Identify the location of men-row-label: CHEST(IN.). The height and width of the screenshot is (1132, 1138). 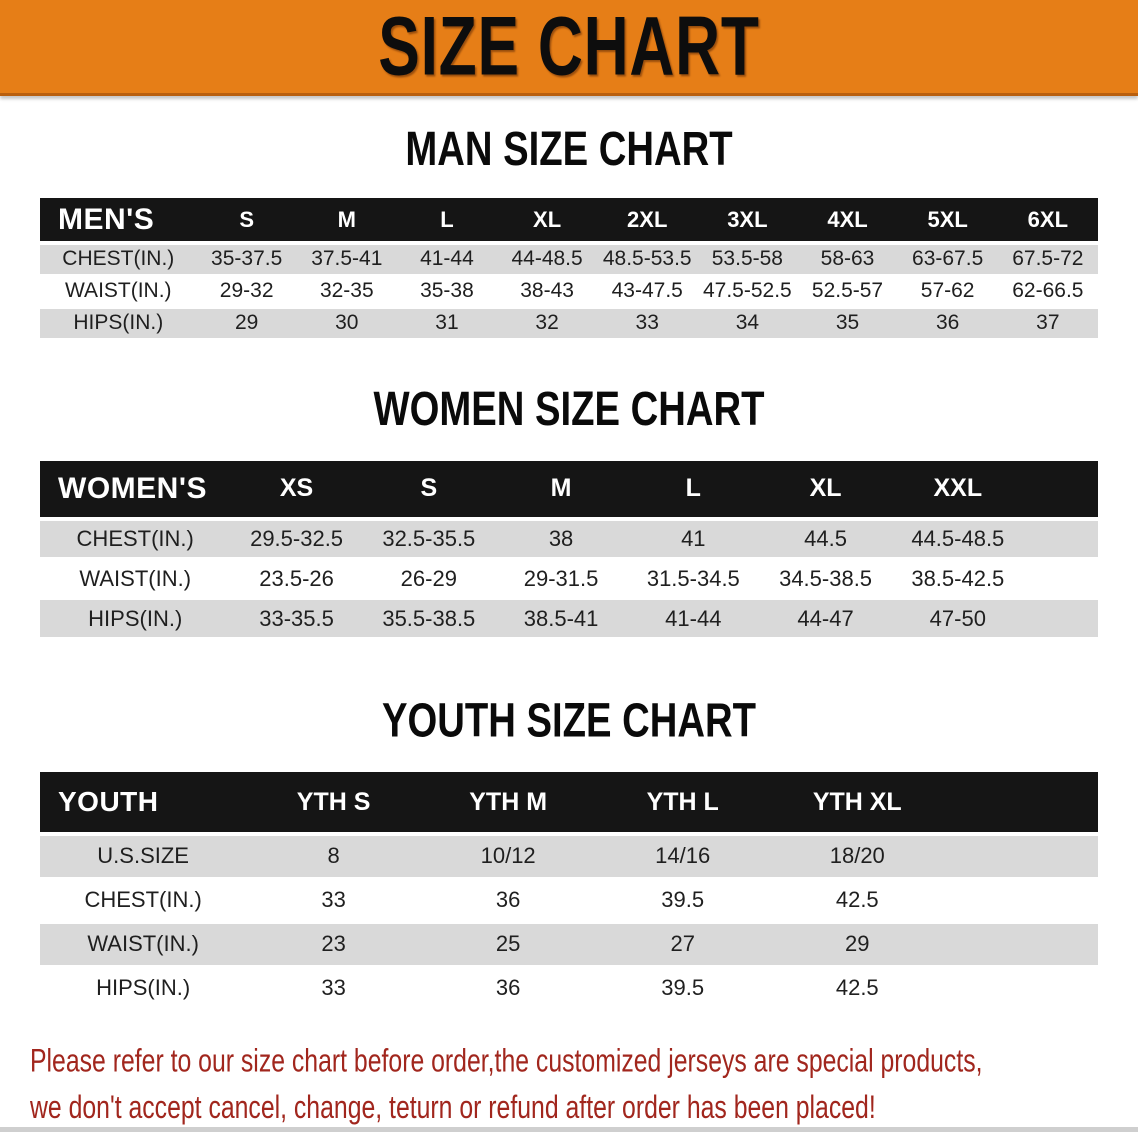
(118, 260).